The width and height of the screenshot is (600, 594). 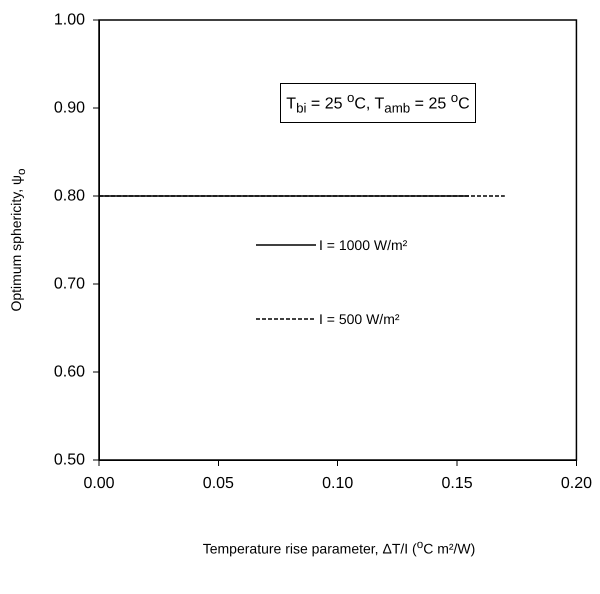 What do you see at coordinates (378, 103) in the screenshot?
I see `text: T$_{bi}$ = 25 $^{o}$C, T$_{amb}$ = 25 $^{o}$C` at bounding box center [378, 103].